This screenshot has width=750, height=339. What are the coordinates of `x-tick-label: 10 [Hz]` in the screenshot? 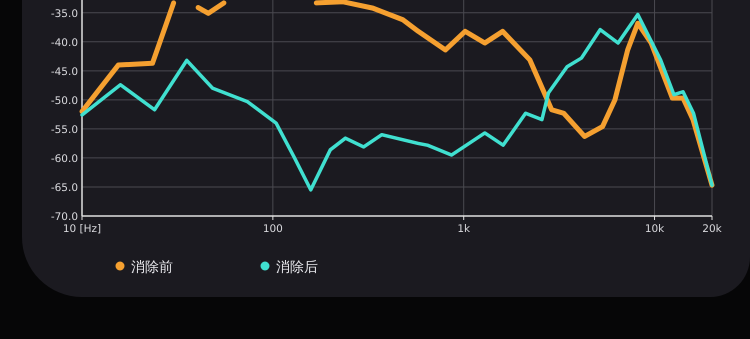 It's located at (82, 229).